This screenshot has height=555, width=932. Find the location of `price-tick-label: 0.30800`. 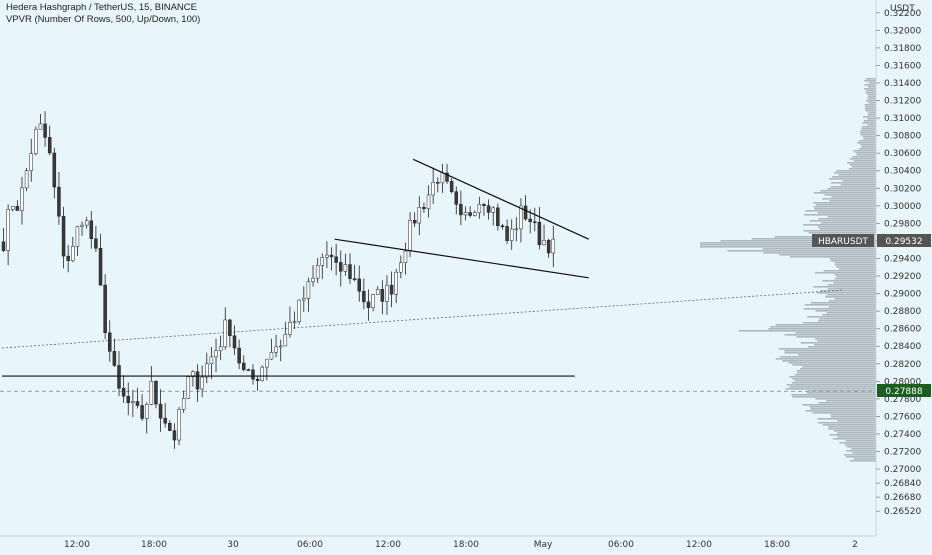

price-tick-label: 0.30800 is located at coordinates (902, 137).